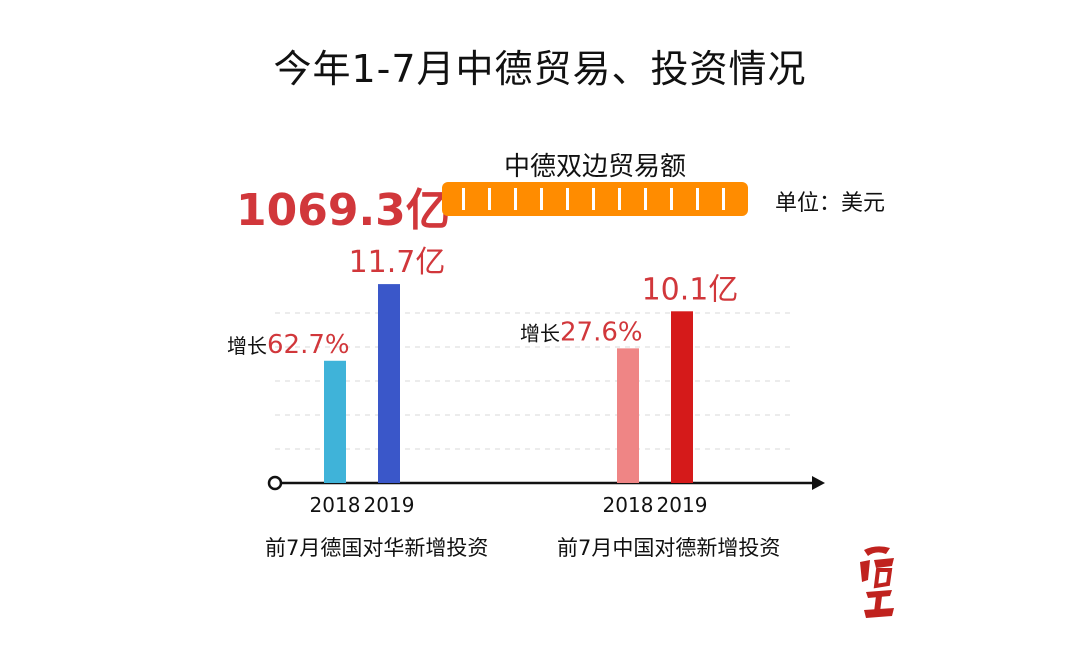  I want to click on trade-bar, so click(595, 199).